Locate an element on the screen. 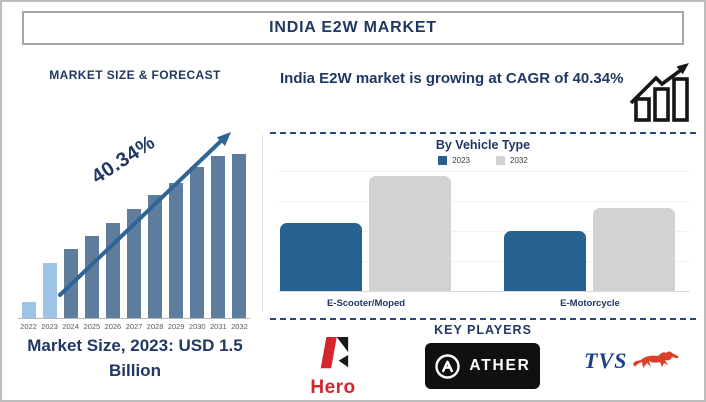 The width and height of the screenshot is (706, 402). plot-left-border is located at coordinates (262, 223).